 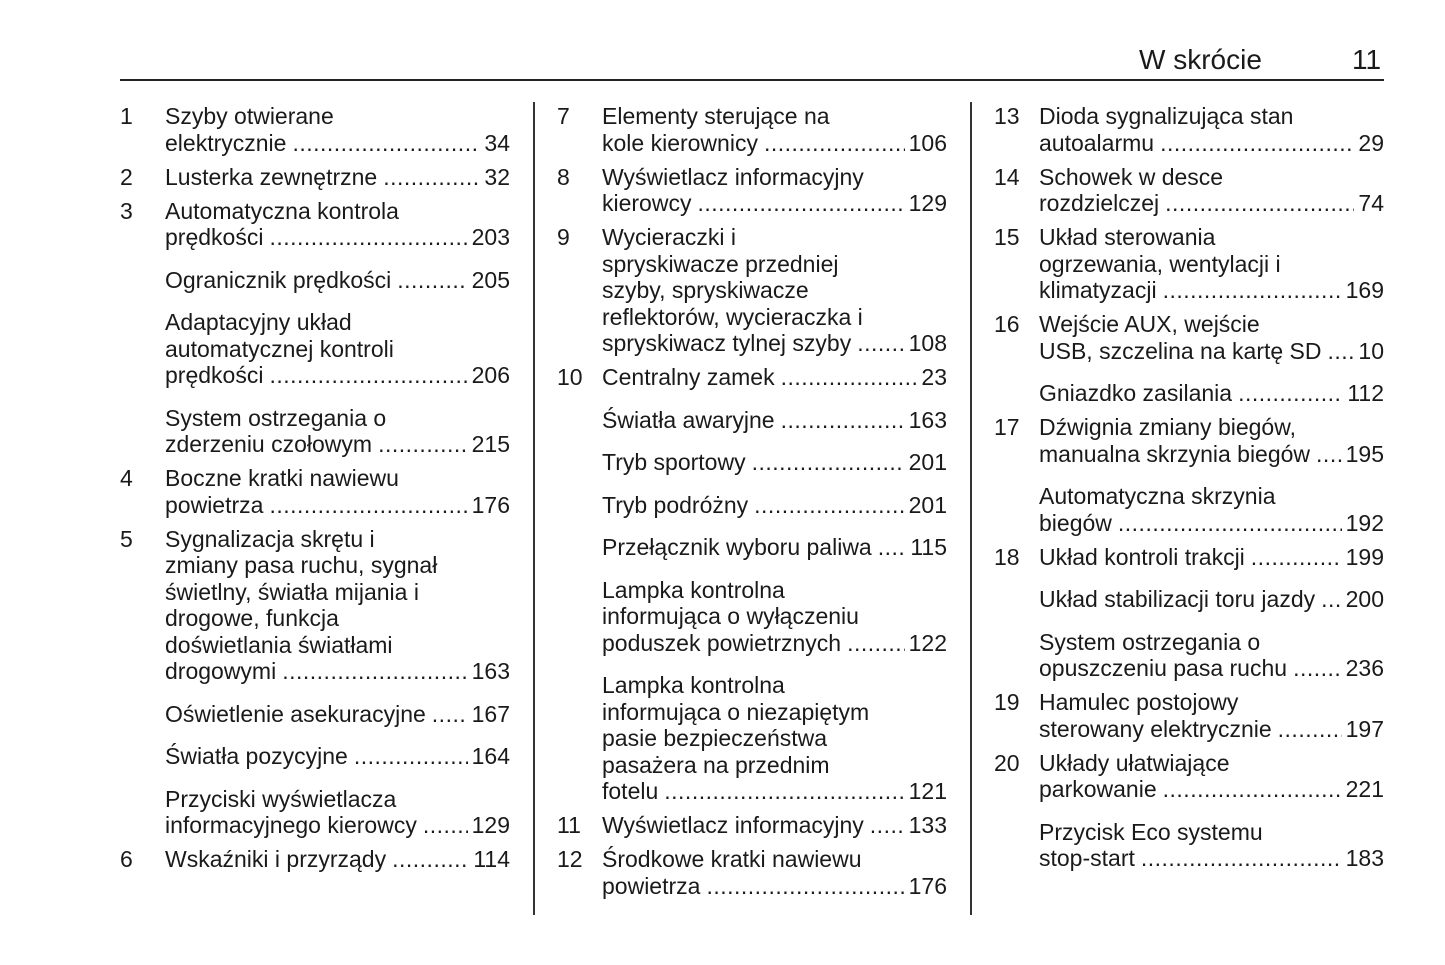 I want to click on entry-page-reference: 195, so click(x=1364, y=453).